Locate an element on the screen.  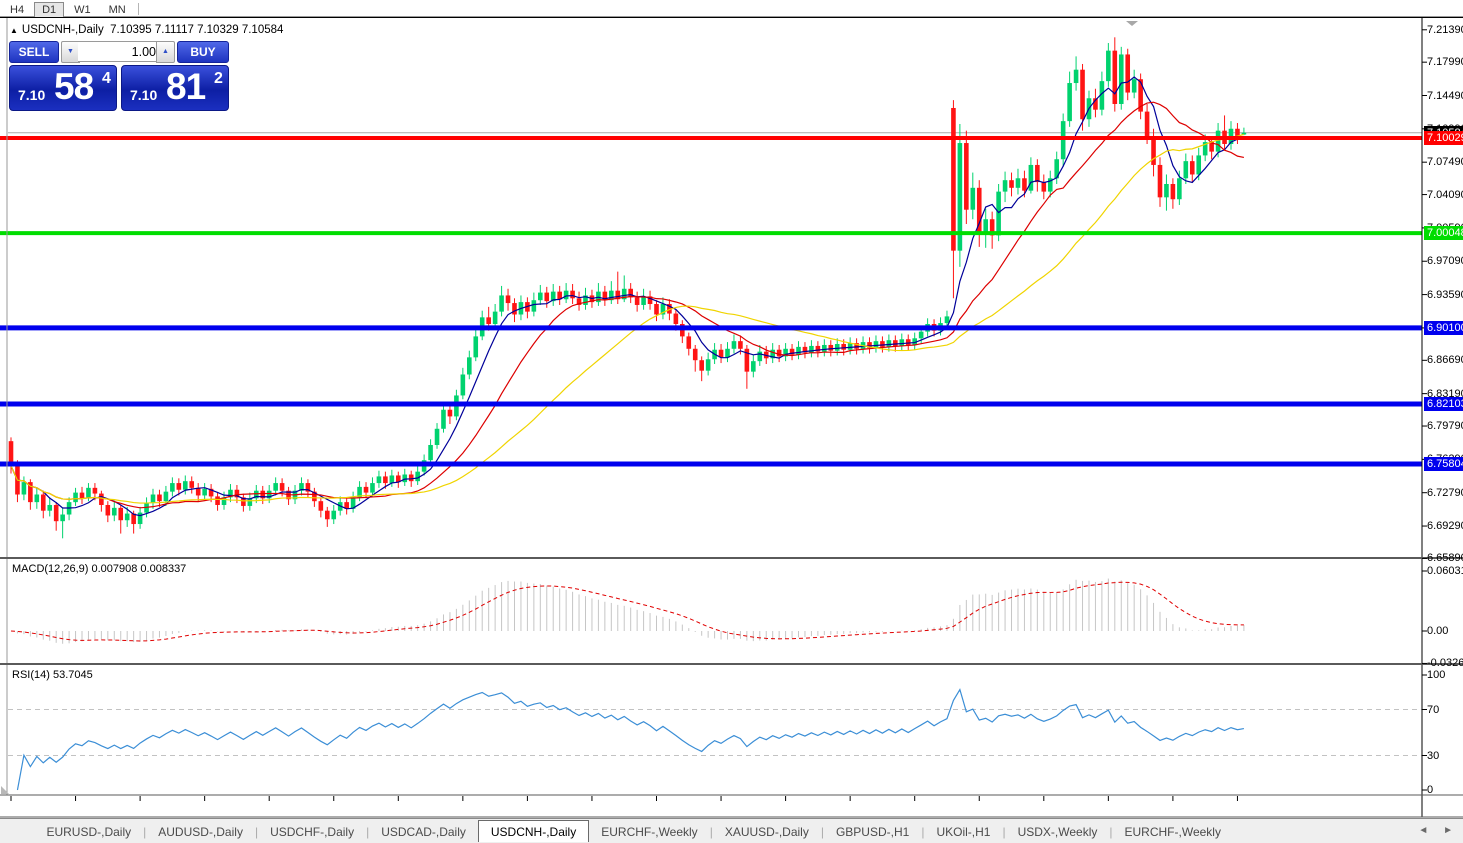
price-axis-tick: 6.86690 is located at coordinates (1445, 360).